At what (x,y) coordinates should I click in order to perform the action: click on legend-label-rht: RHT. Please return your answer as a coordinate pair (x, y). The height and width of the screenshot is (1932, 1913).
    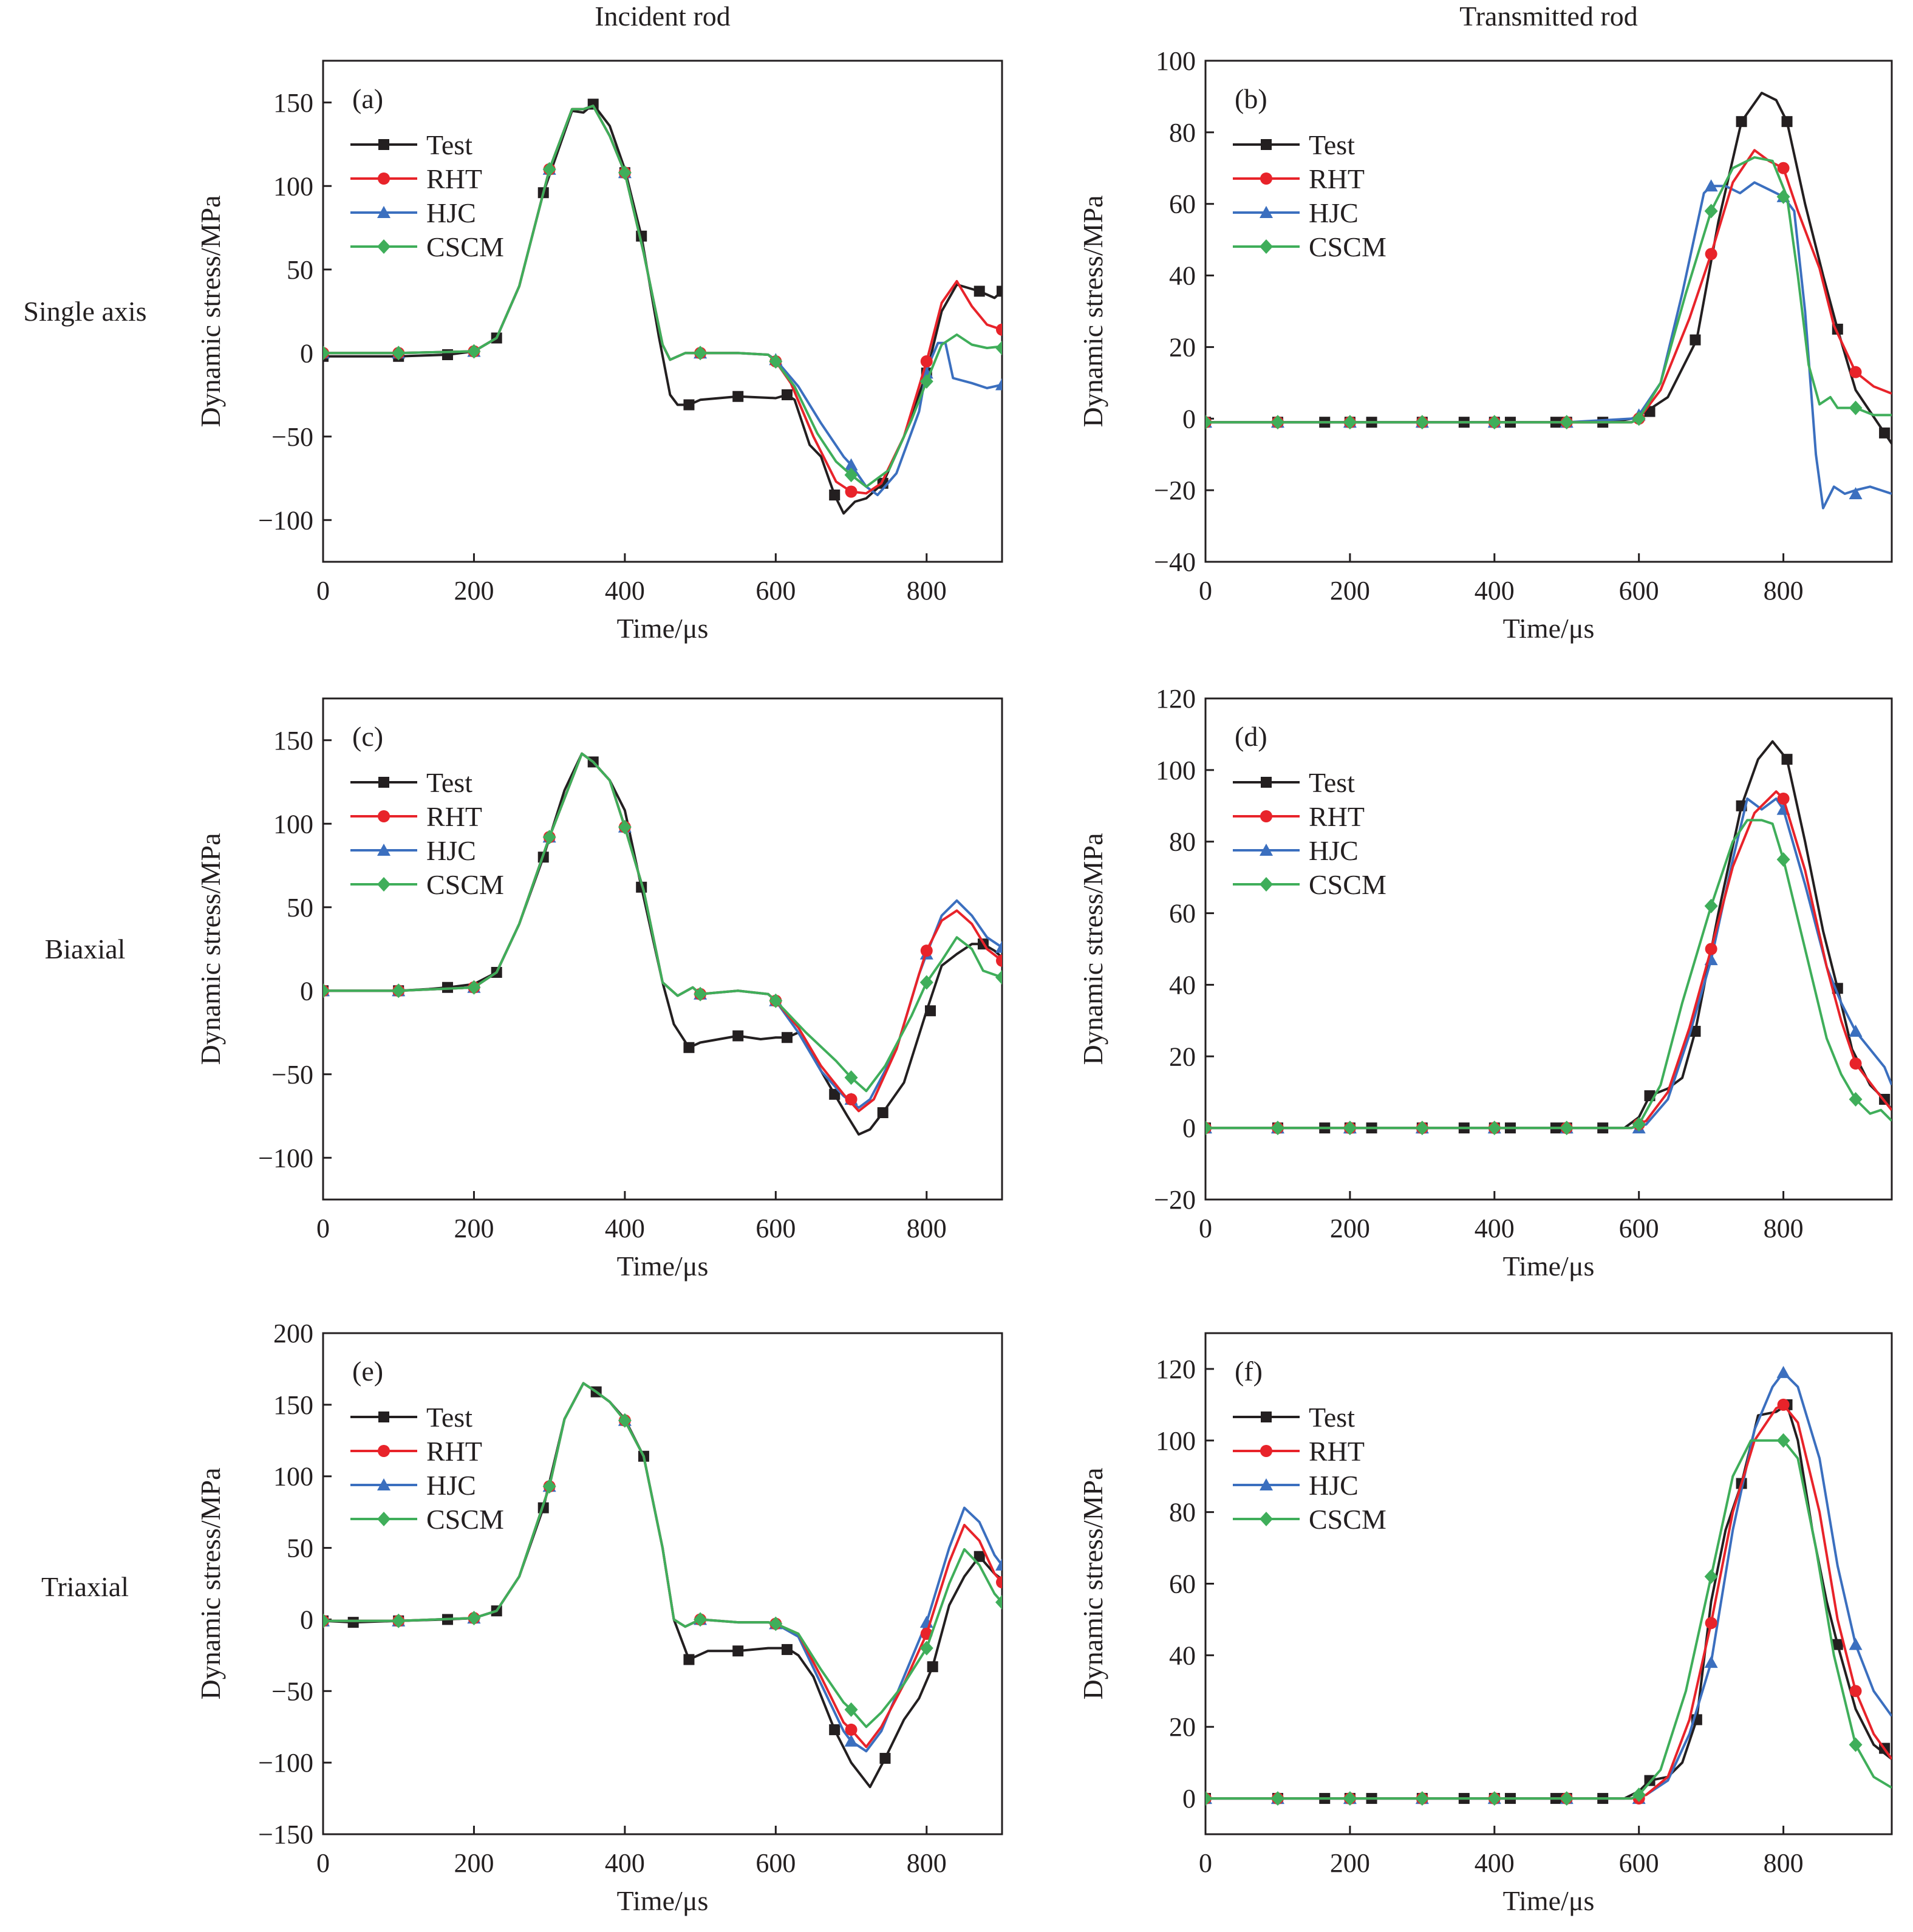
    Looking at the image, I should click on (454, 1451).